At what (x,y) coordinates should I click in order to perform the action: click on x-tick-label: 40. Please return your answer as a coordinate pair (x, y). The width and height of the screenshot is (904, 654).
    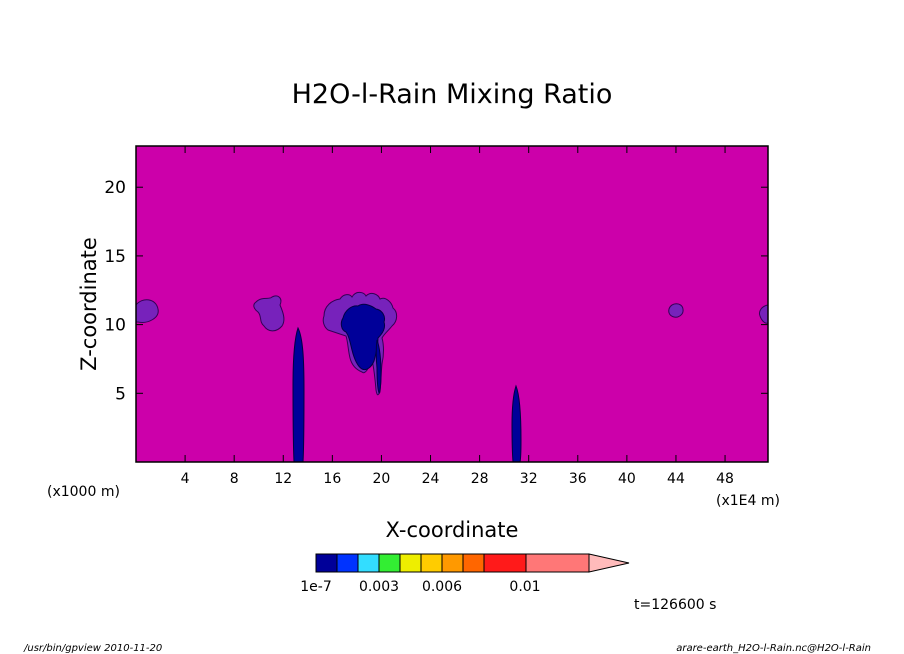
    Looking at the image, I should click on (627, 479).